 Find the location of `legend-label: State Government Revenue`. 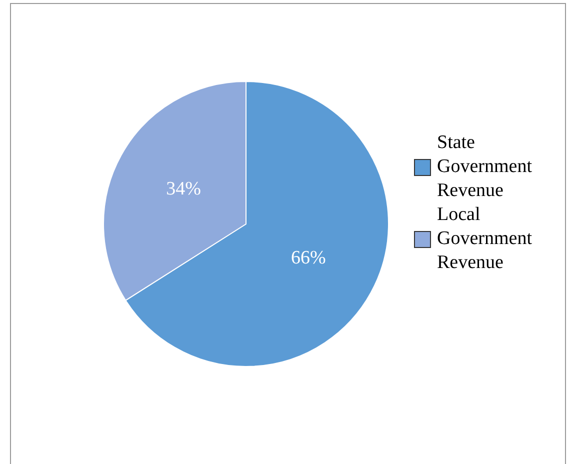

legend-label: State Government Revenue is located at coordinates (485, 167).